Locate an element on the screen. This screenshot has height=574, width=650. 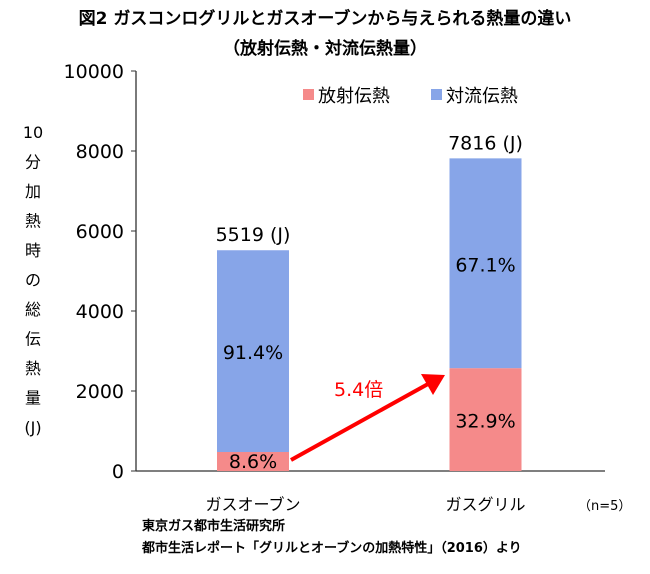
source-line-1: 東京ガス都市生活研究所 is located at coordinates (213, 526).